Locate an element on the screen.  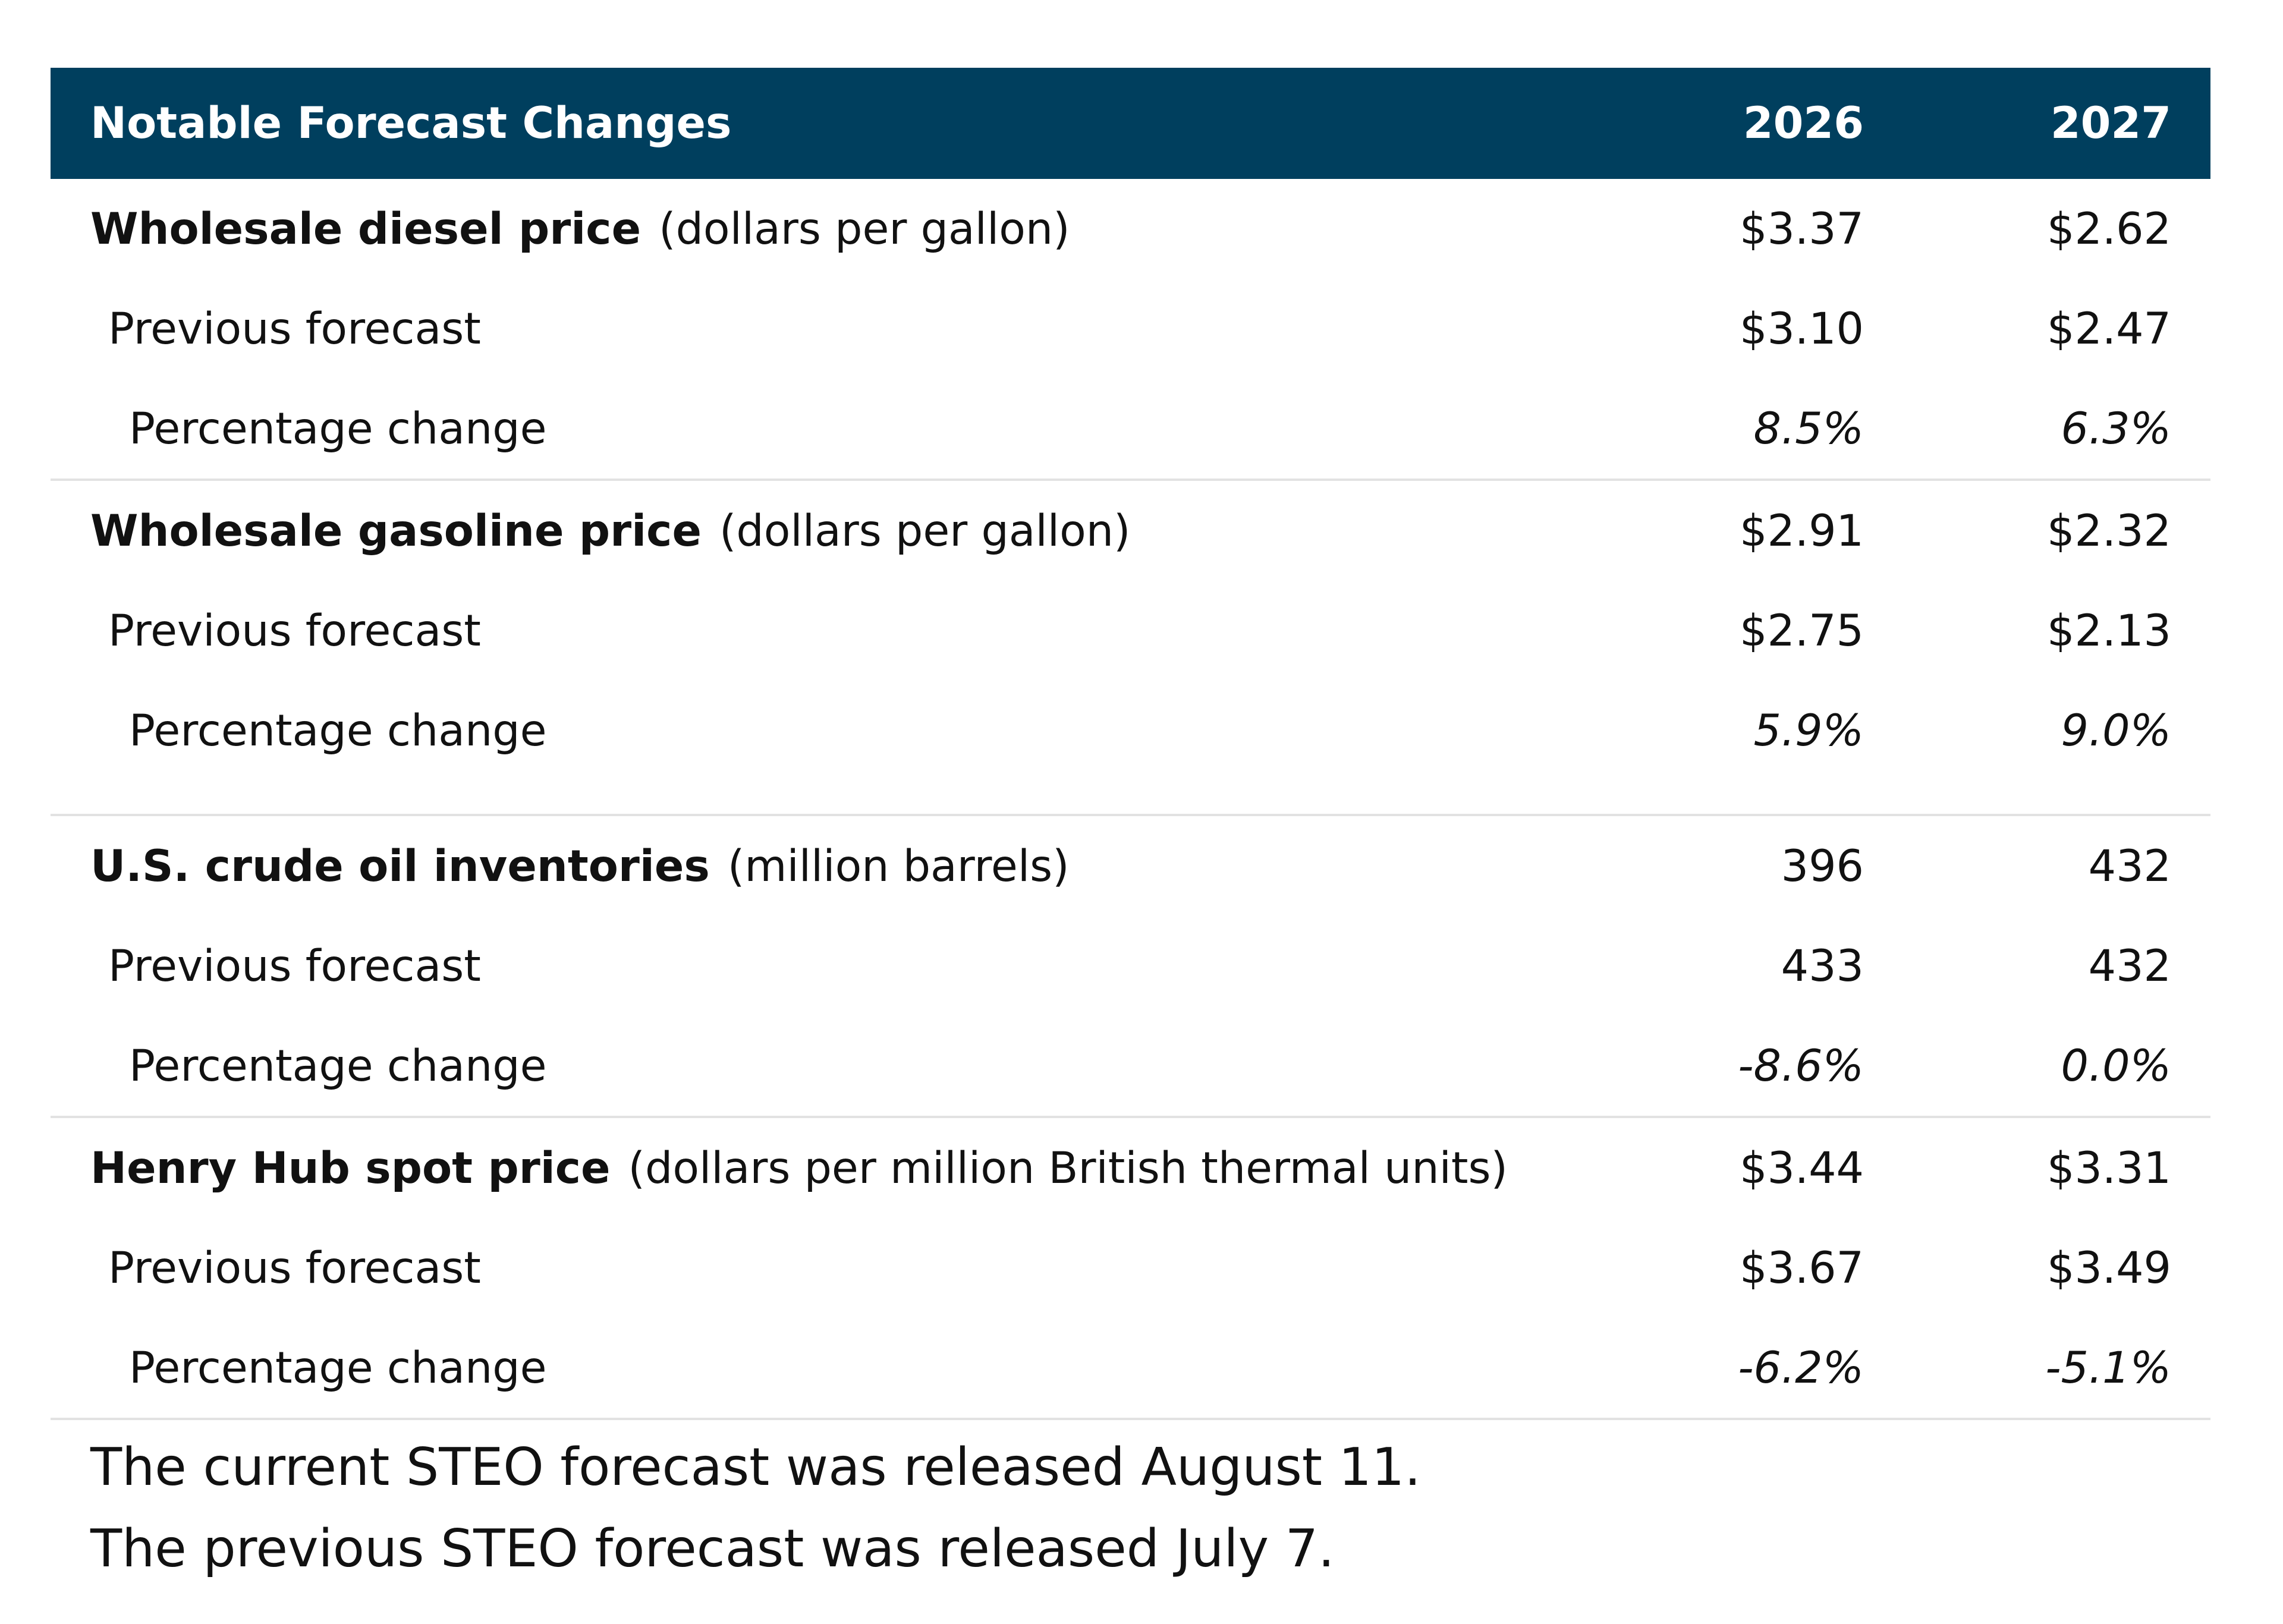
previous-2026: $2.75 is located at coordinates (1802, 630).